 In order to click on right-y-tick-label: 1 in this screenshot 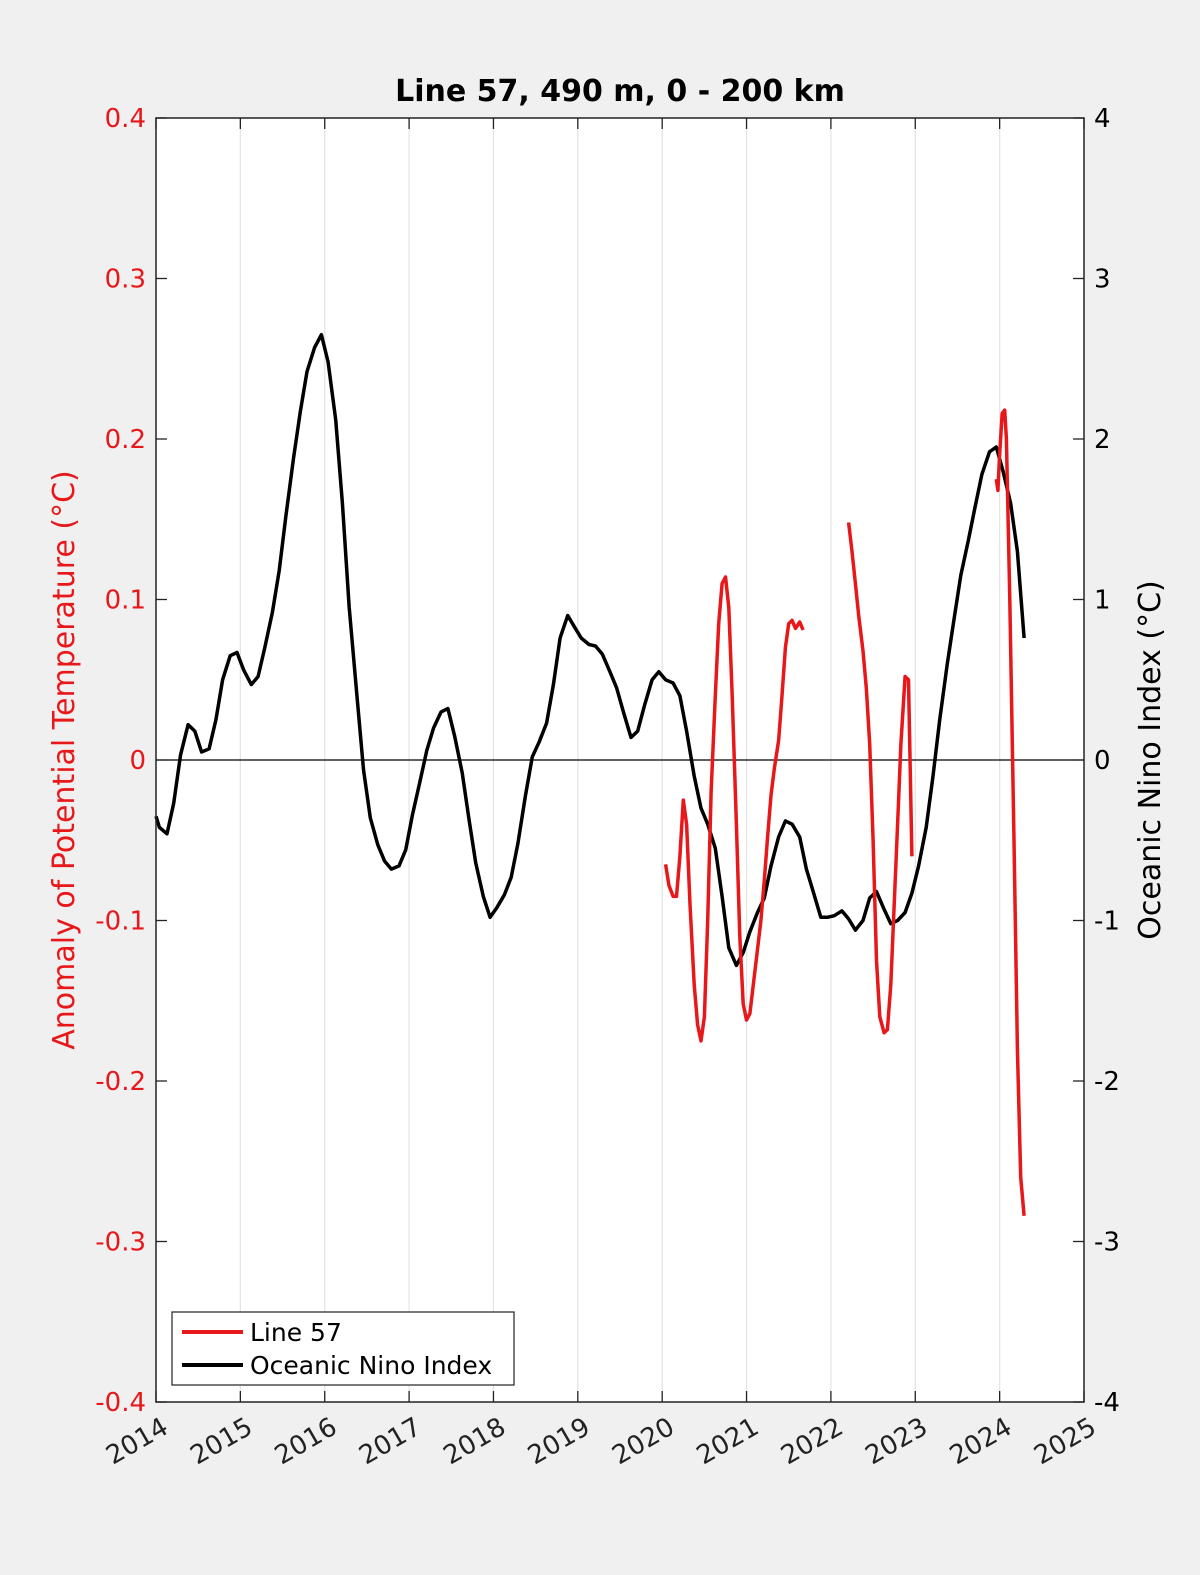, I will do `click(1102, 601)`.